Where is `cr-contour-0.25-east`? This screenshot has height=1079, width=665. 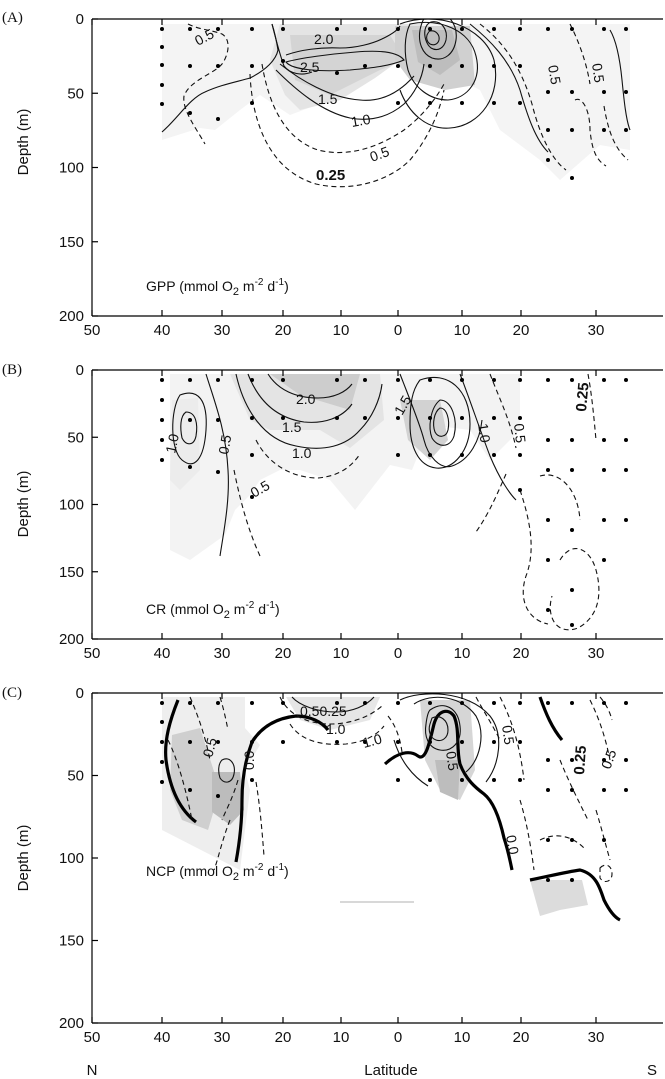
cr-contour-0.25-east is located at coordinates (592, 407).